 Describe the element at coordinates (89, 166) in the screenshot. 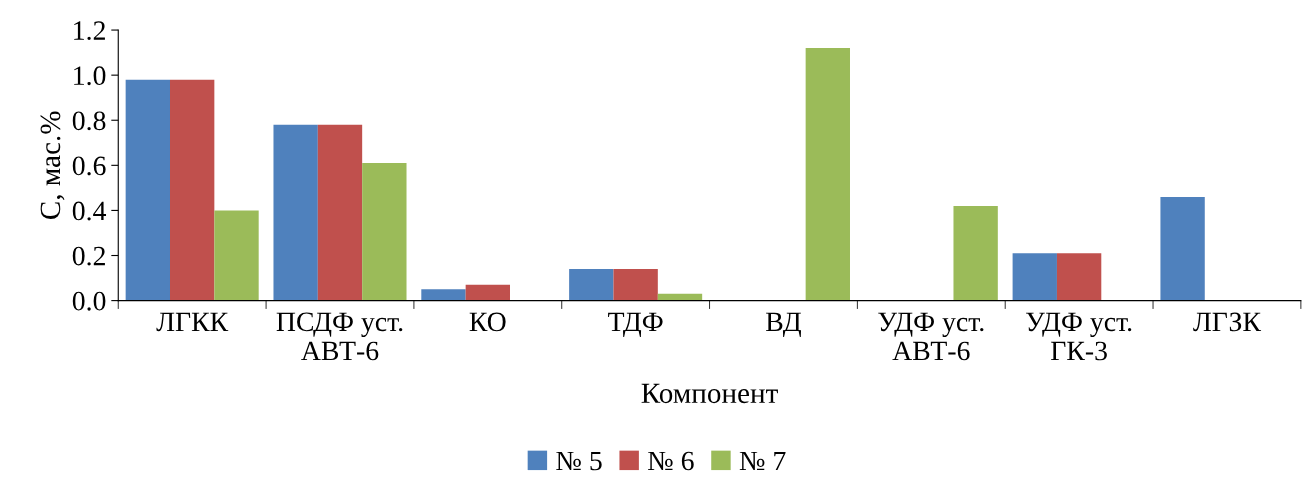

I see `y-tick-label: 0.6` at that location.